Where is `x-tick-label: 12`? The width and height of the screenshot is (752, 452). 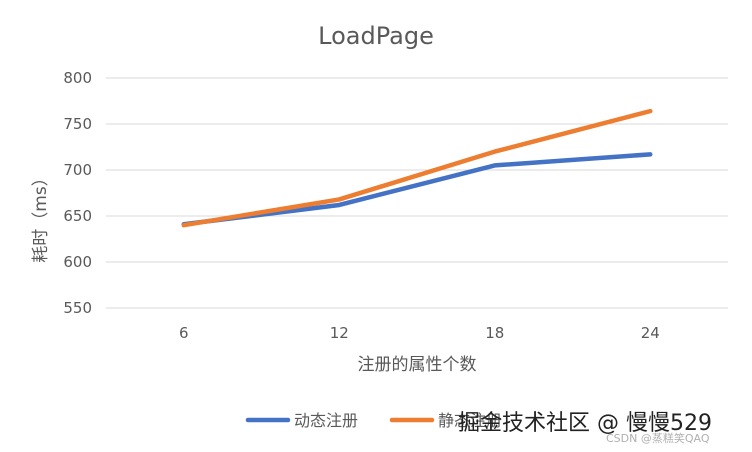
x-tick-label: 12 is located at coordinates (339, 333).